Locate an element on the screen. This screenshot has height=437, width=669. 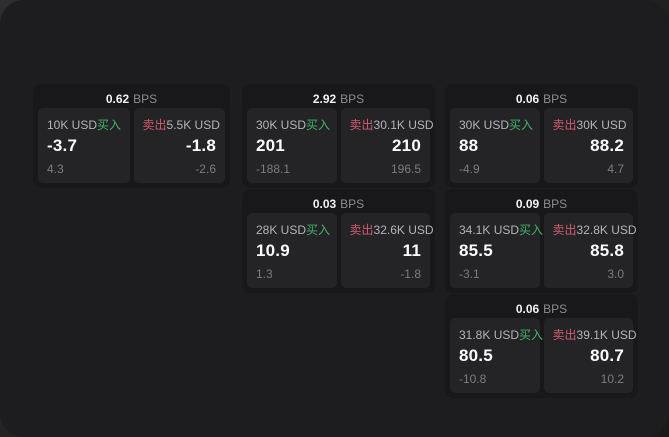
bps-value: 0.62 is located at coordinates (117, 98).